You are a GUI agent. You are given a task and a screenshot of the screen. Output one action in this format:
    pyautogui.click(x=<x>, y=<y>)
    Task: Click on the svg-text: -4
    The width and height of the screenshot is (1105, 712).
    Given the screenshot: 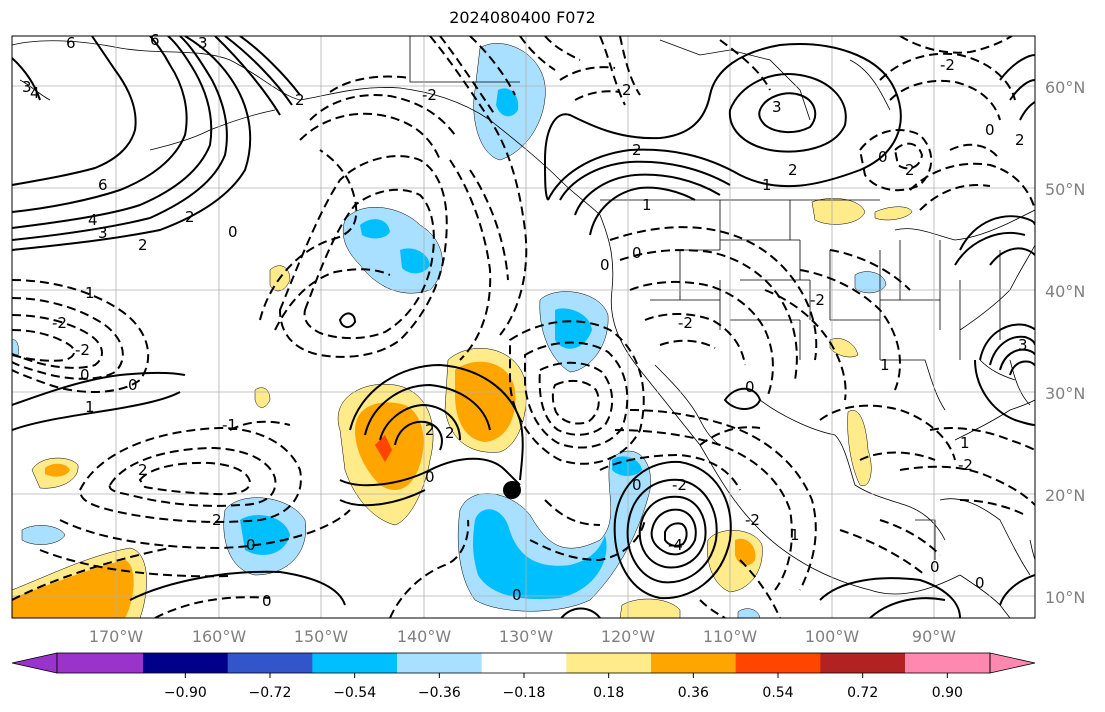 What is the action you would take?
    pyautogui.click(x=675, y=545)
    